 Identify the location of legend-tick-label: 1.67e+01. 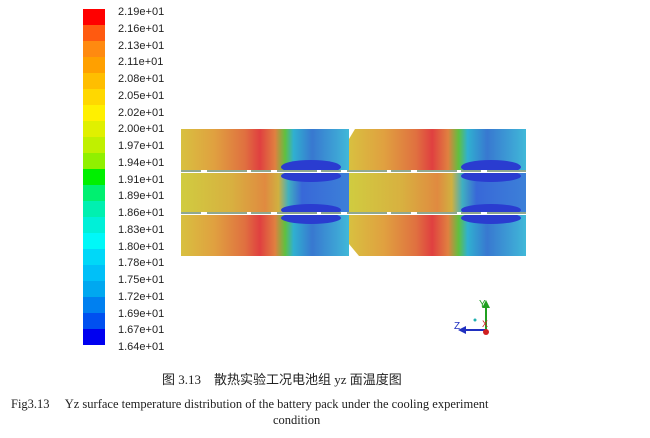
(141, 330).